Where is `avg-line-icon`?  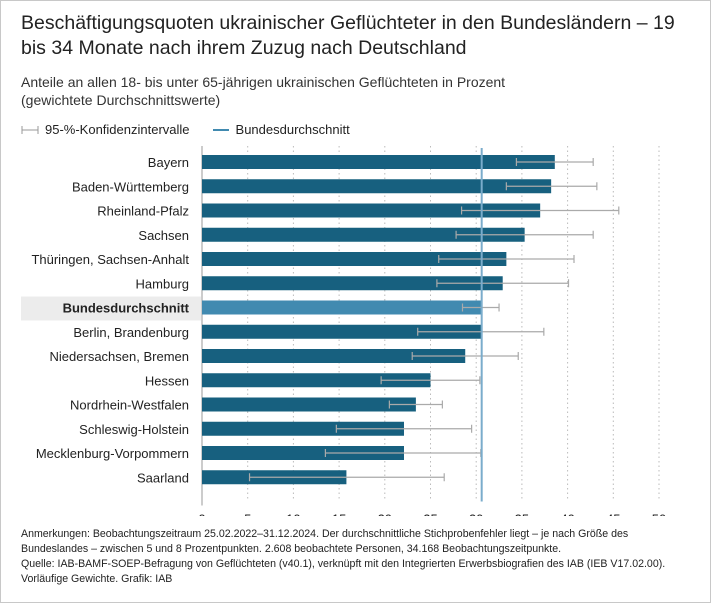
avg-line-icon is located at coordinates (220, 129).